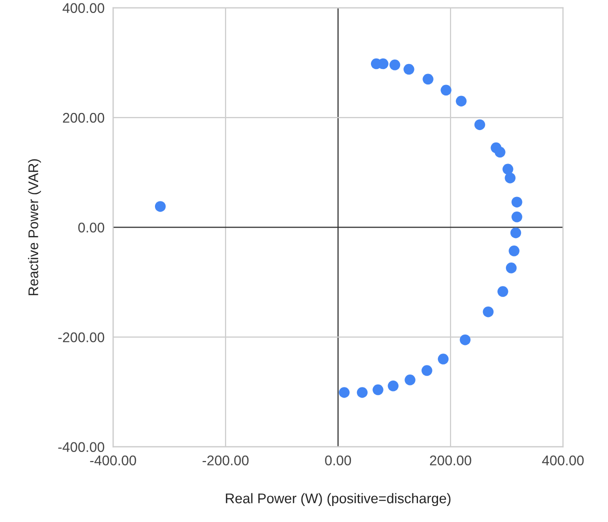 This screenshot has width=608, height=522. I want to click on x-tick-label: 400.00, so click(563, 461).